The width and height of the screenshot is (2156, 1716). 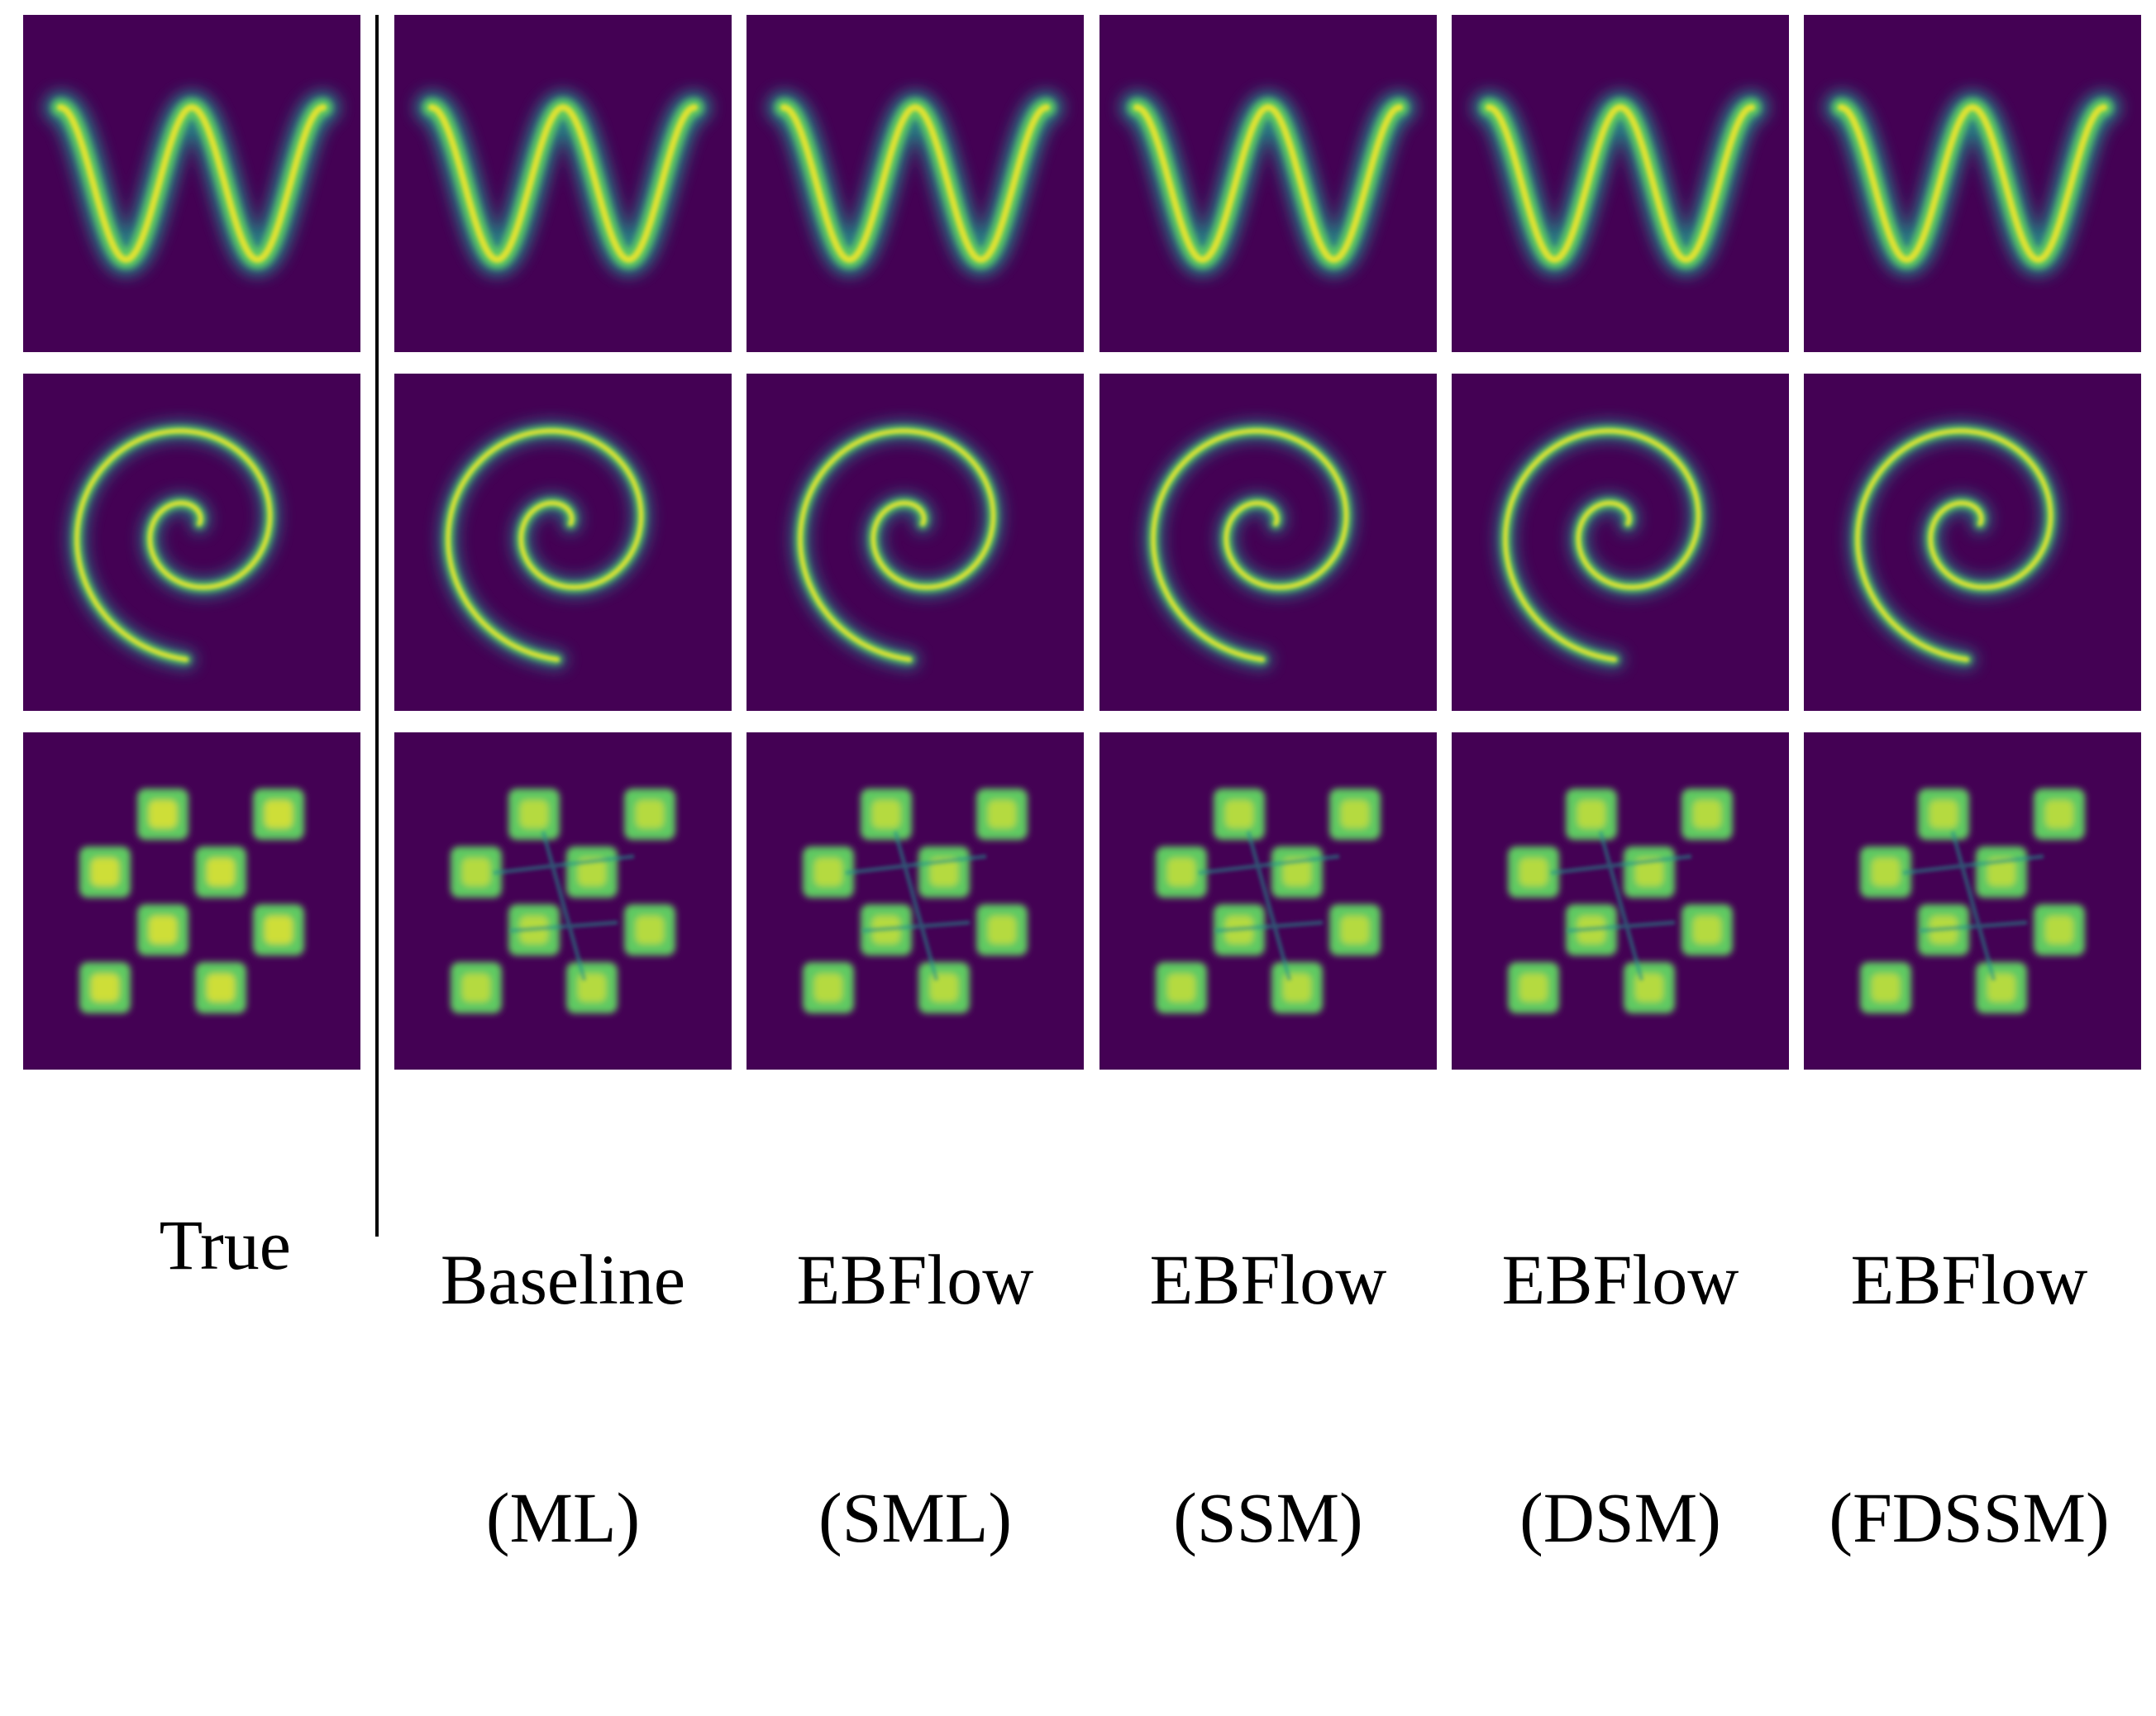 I want to click on label-dsm-line2: (DSM), so click(x=1620, y=1517).